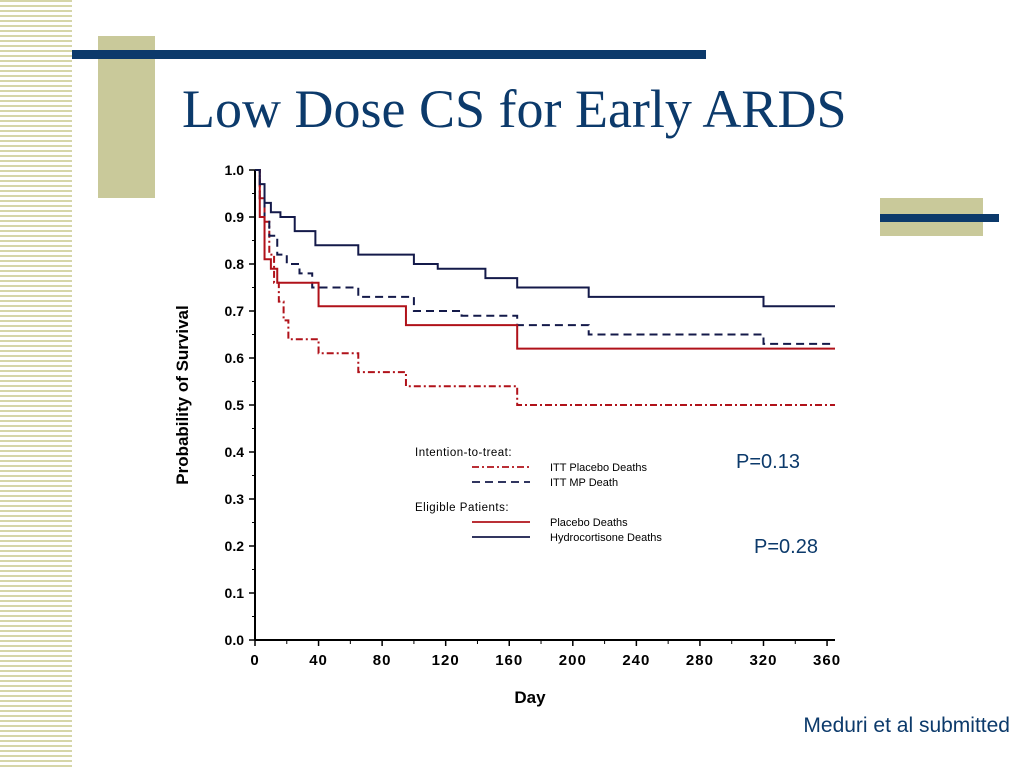 This screenshot has width=1024, height=768. I want to click on slide-title: Low Dose CS for Early ARDS, so click(514, 109).